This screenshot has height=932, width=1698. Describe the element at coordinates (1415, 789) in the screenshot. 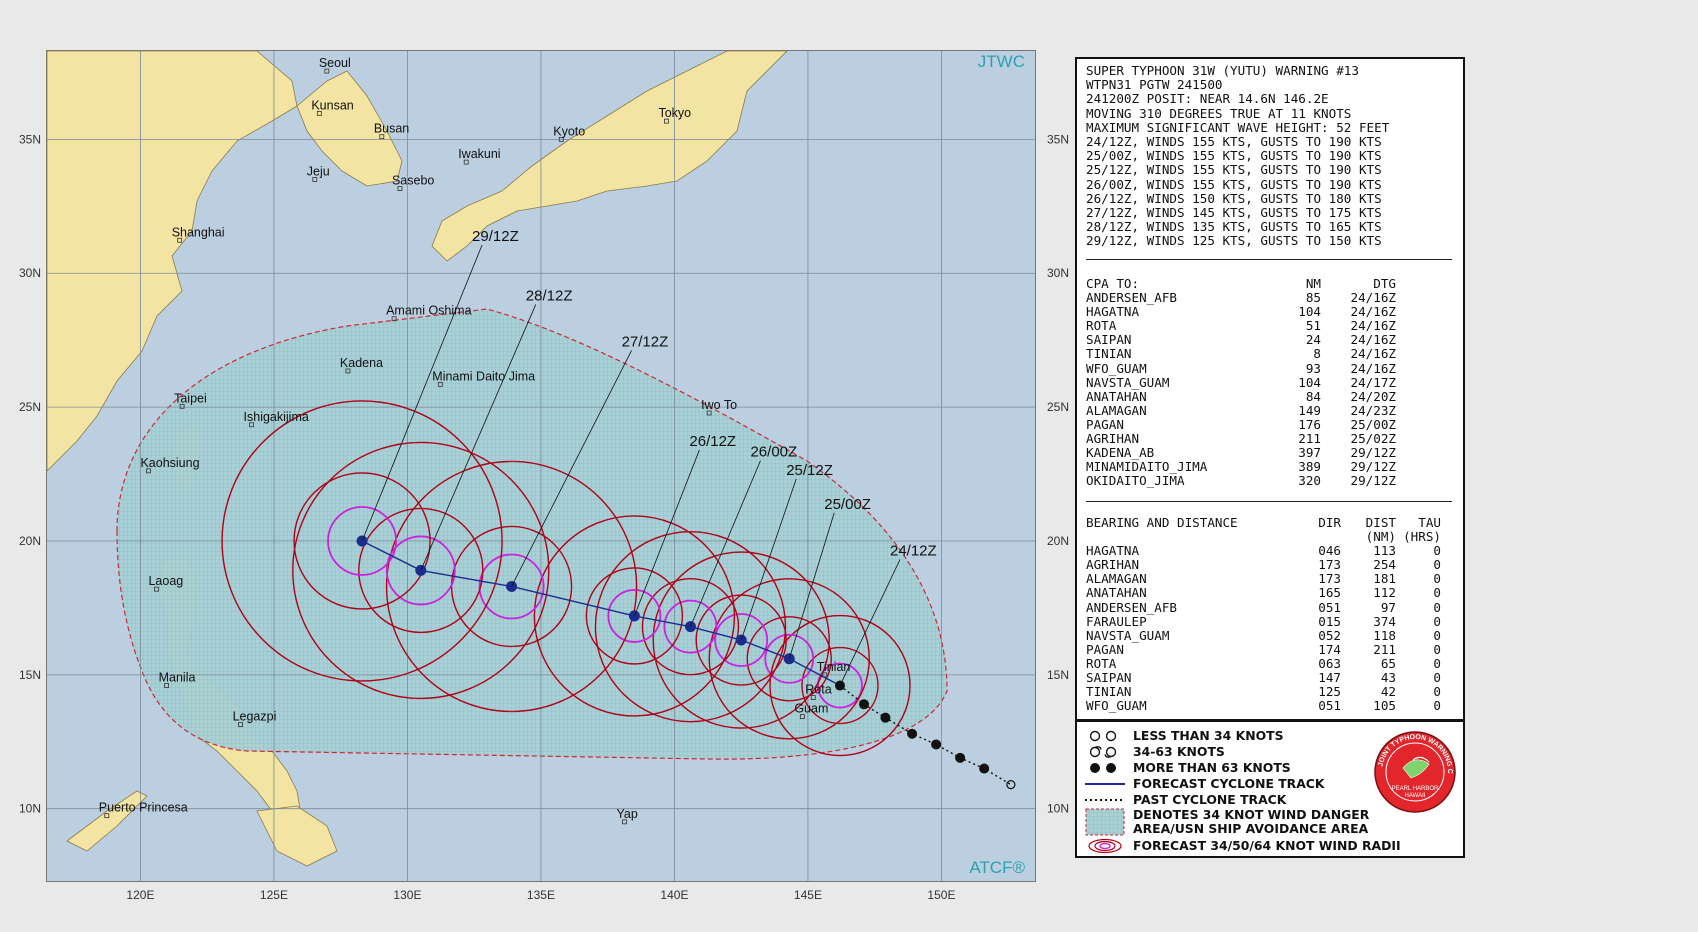

I see `svg-text: PEARL HARBOR` at that location.